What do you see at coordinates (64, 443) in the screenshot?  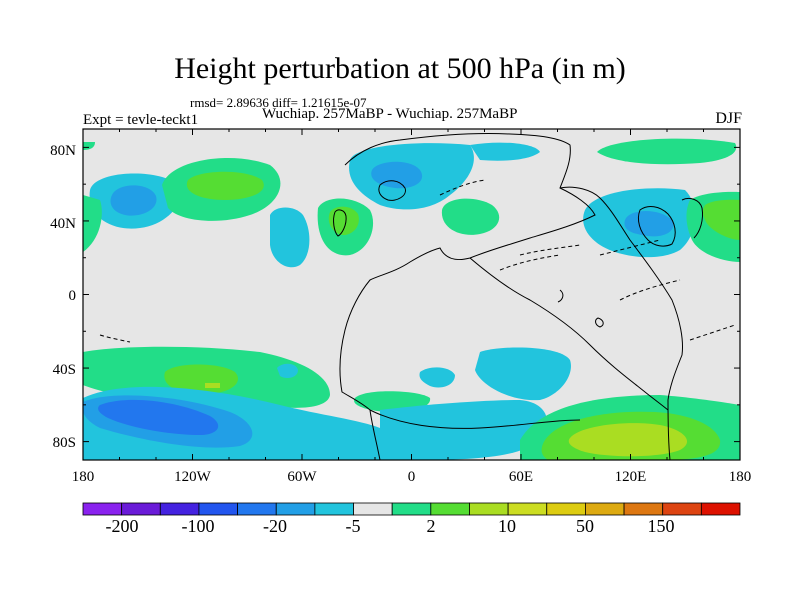 I see `y-tick-label: 80S` at bounding box center [64, 443].